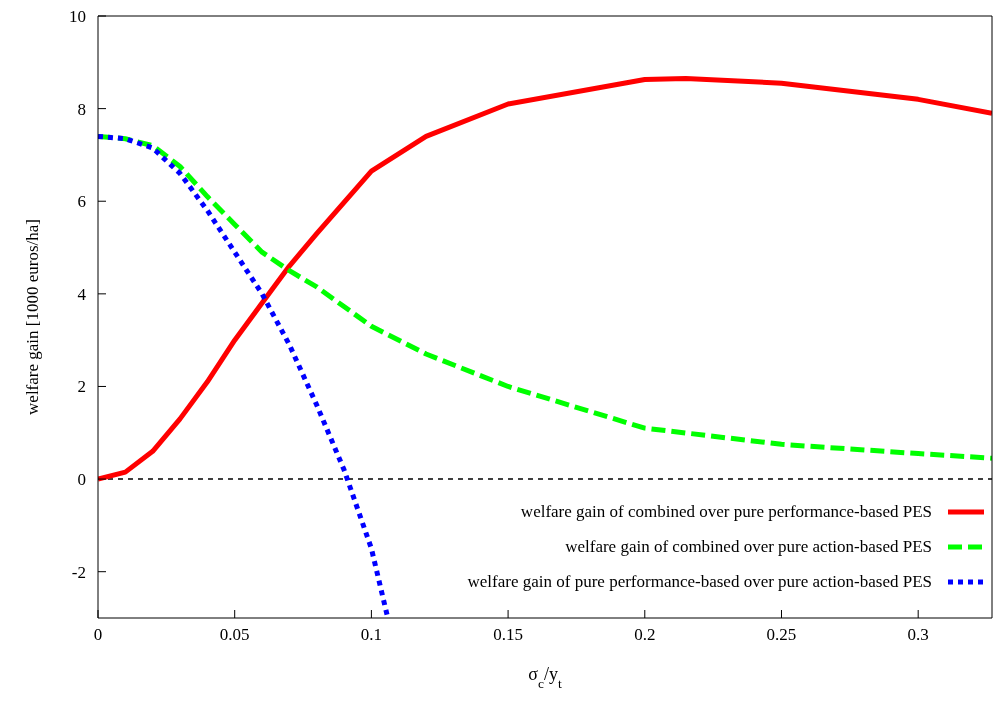  I want to click on y-tick-label: 4, so click(82, 294).